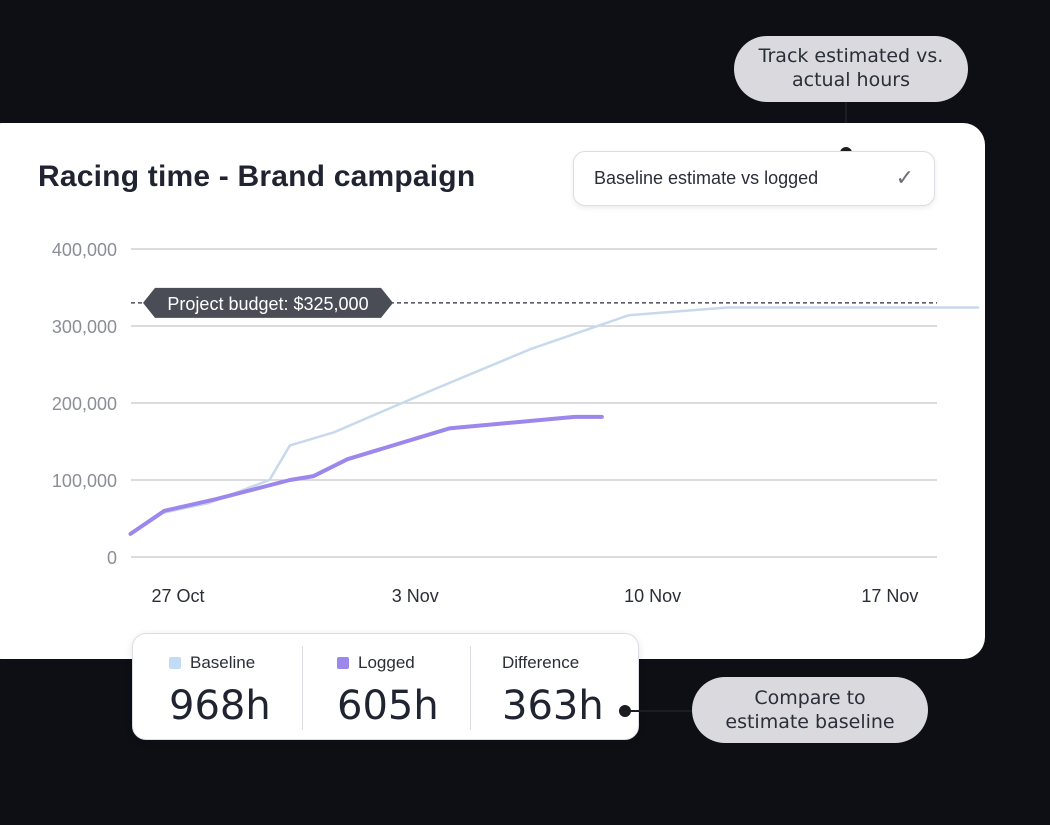 This screenshot has width=1050, height=825. Describe the element at coordinates (658, 711) in the screenshot. I see `tooltip-connector-bottom` at that location.